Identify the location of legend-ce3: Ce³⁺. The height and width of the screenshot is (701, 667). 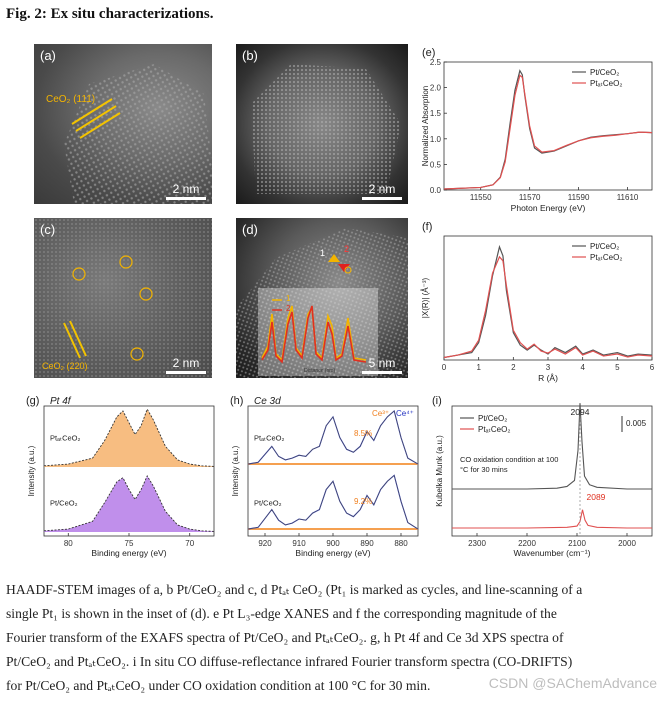
(380, 413).